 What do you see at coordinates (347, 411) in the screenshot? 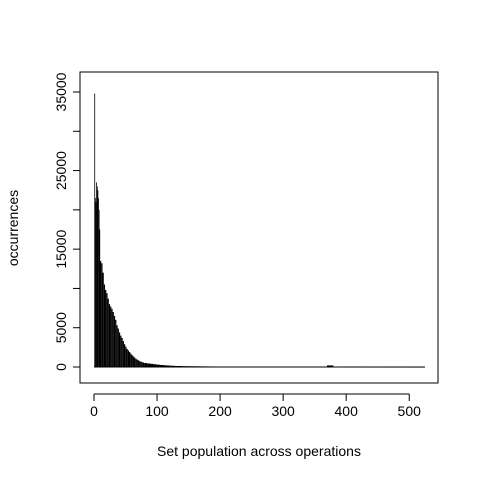
I see `x-tick-label: 400` at bounding box center [347, 411].